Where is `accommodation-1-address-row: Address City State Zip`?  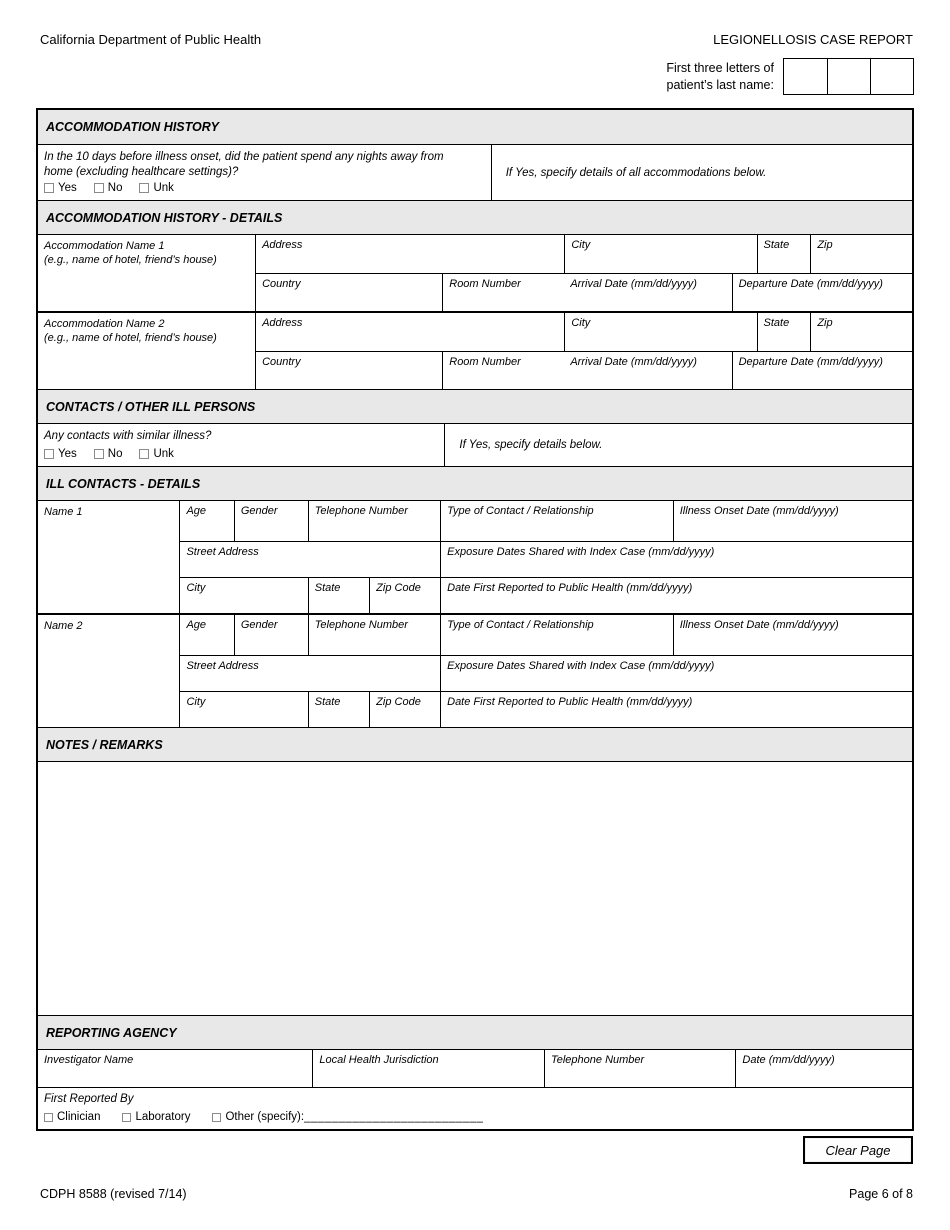
accommodation-1-address-row: Address City State Zip is located at coordinates (584, 254).